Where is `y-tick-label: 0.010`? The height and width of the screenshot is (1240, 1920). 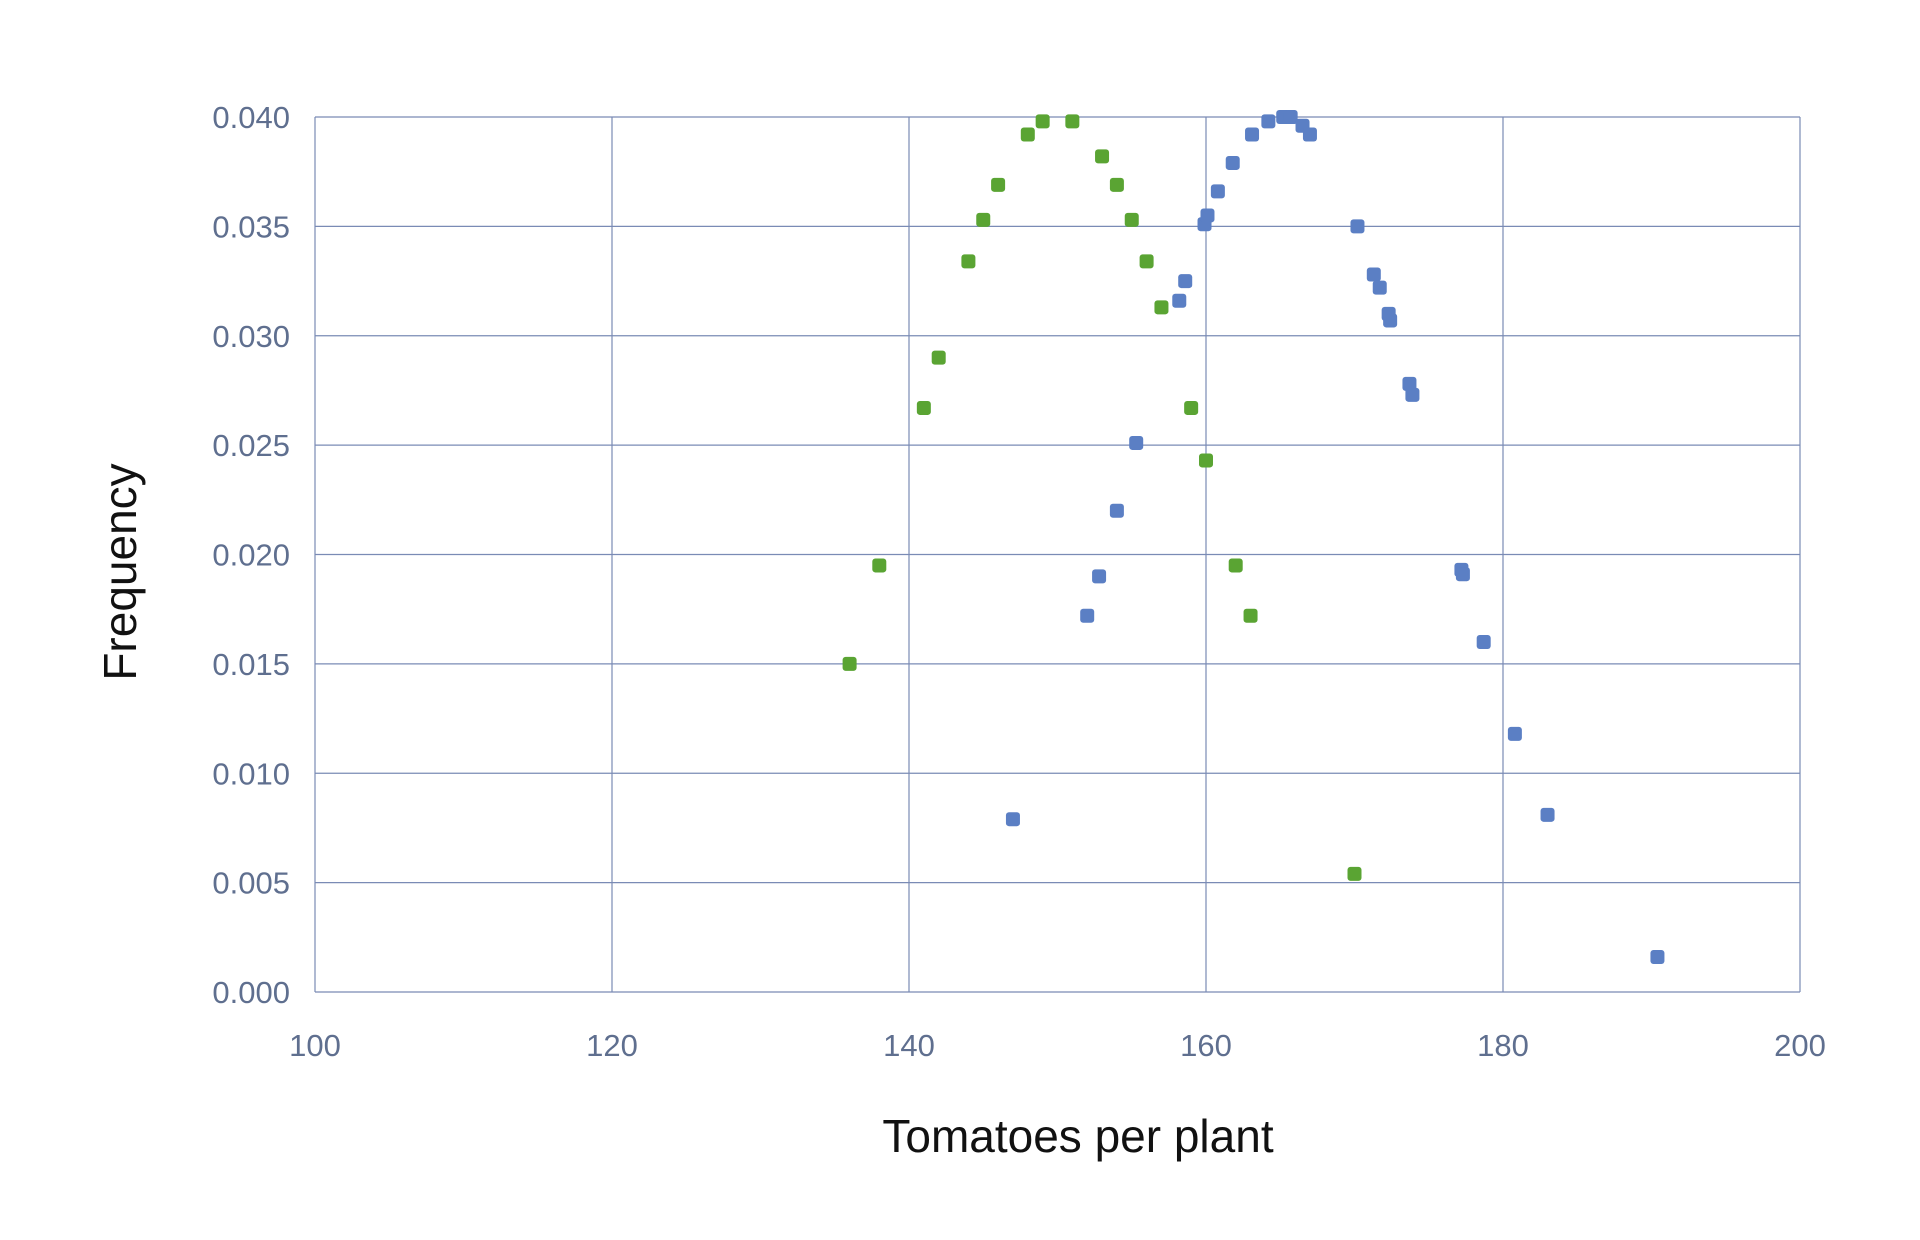
y-tick-label: 0.010 is located at coordinates (251, 773).